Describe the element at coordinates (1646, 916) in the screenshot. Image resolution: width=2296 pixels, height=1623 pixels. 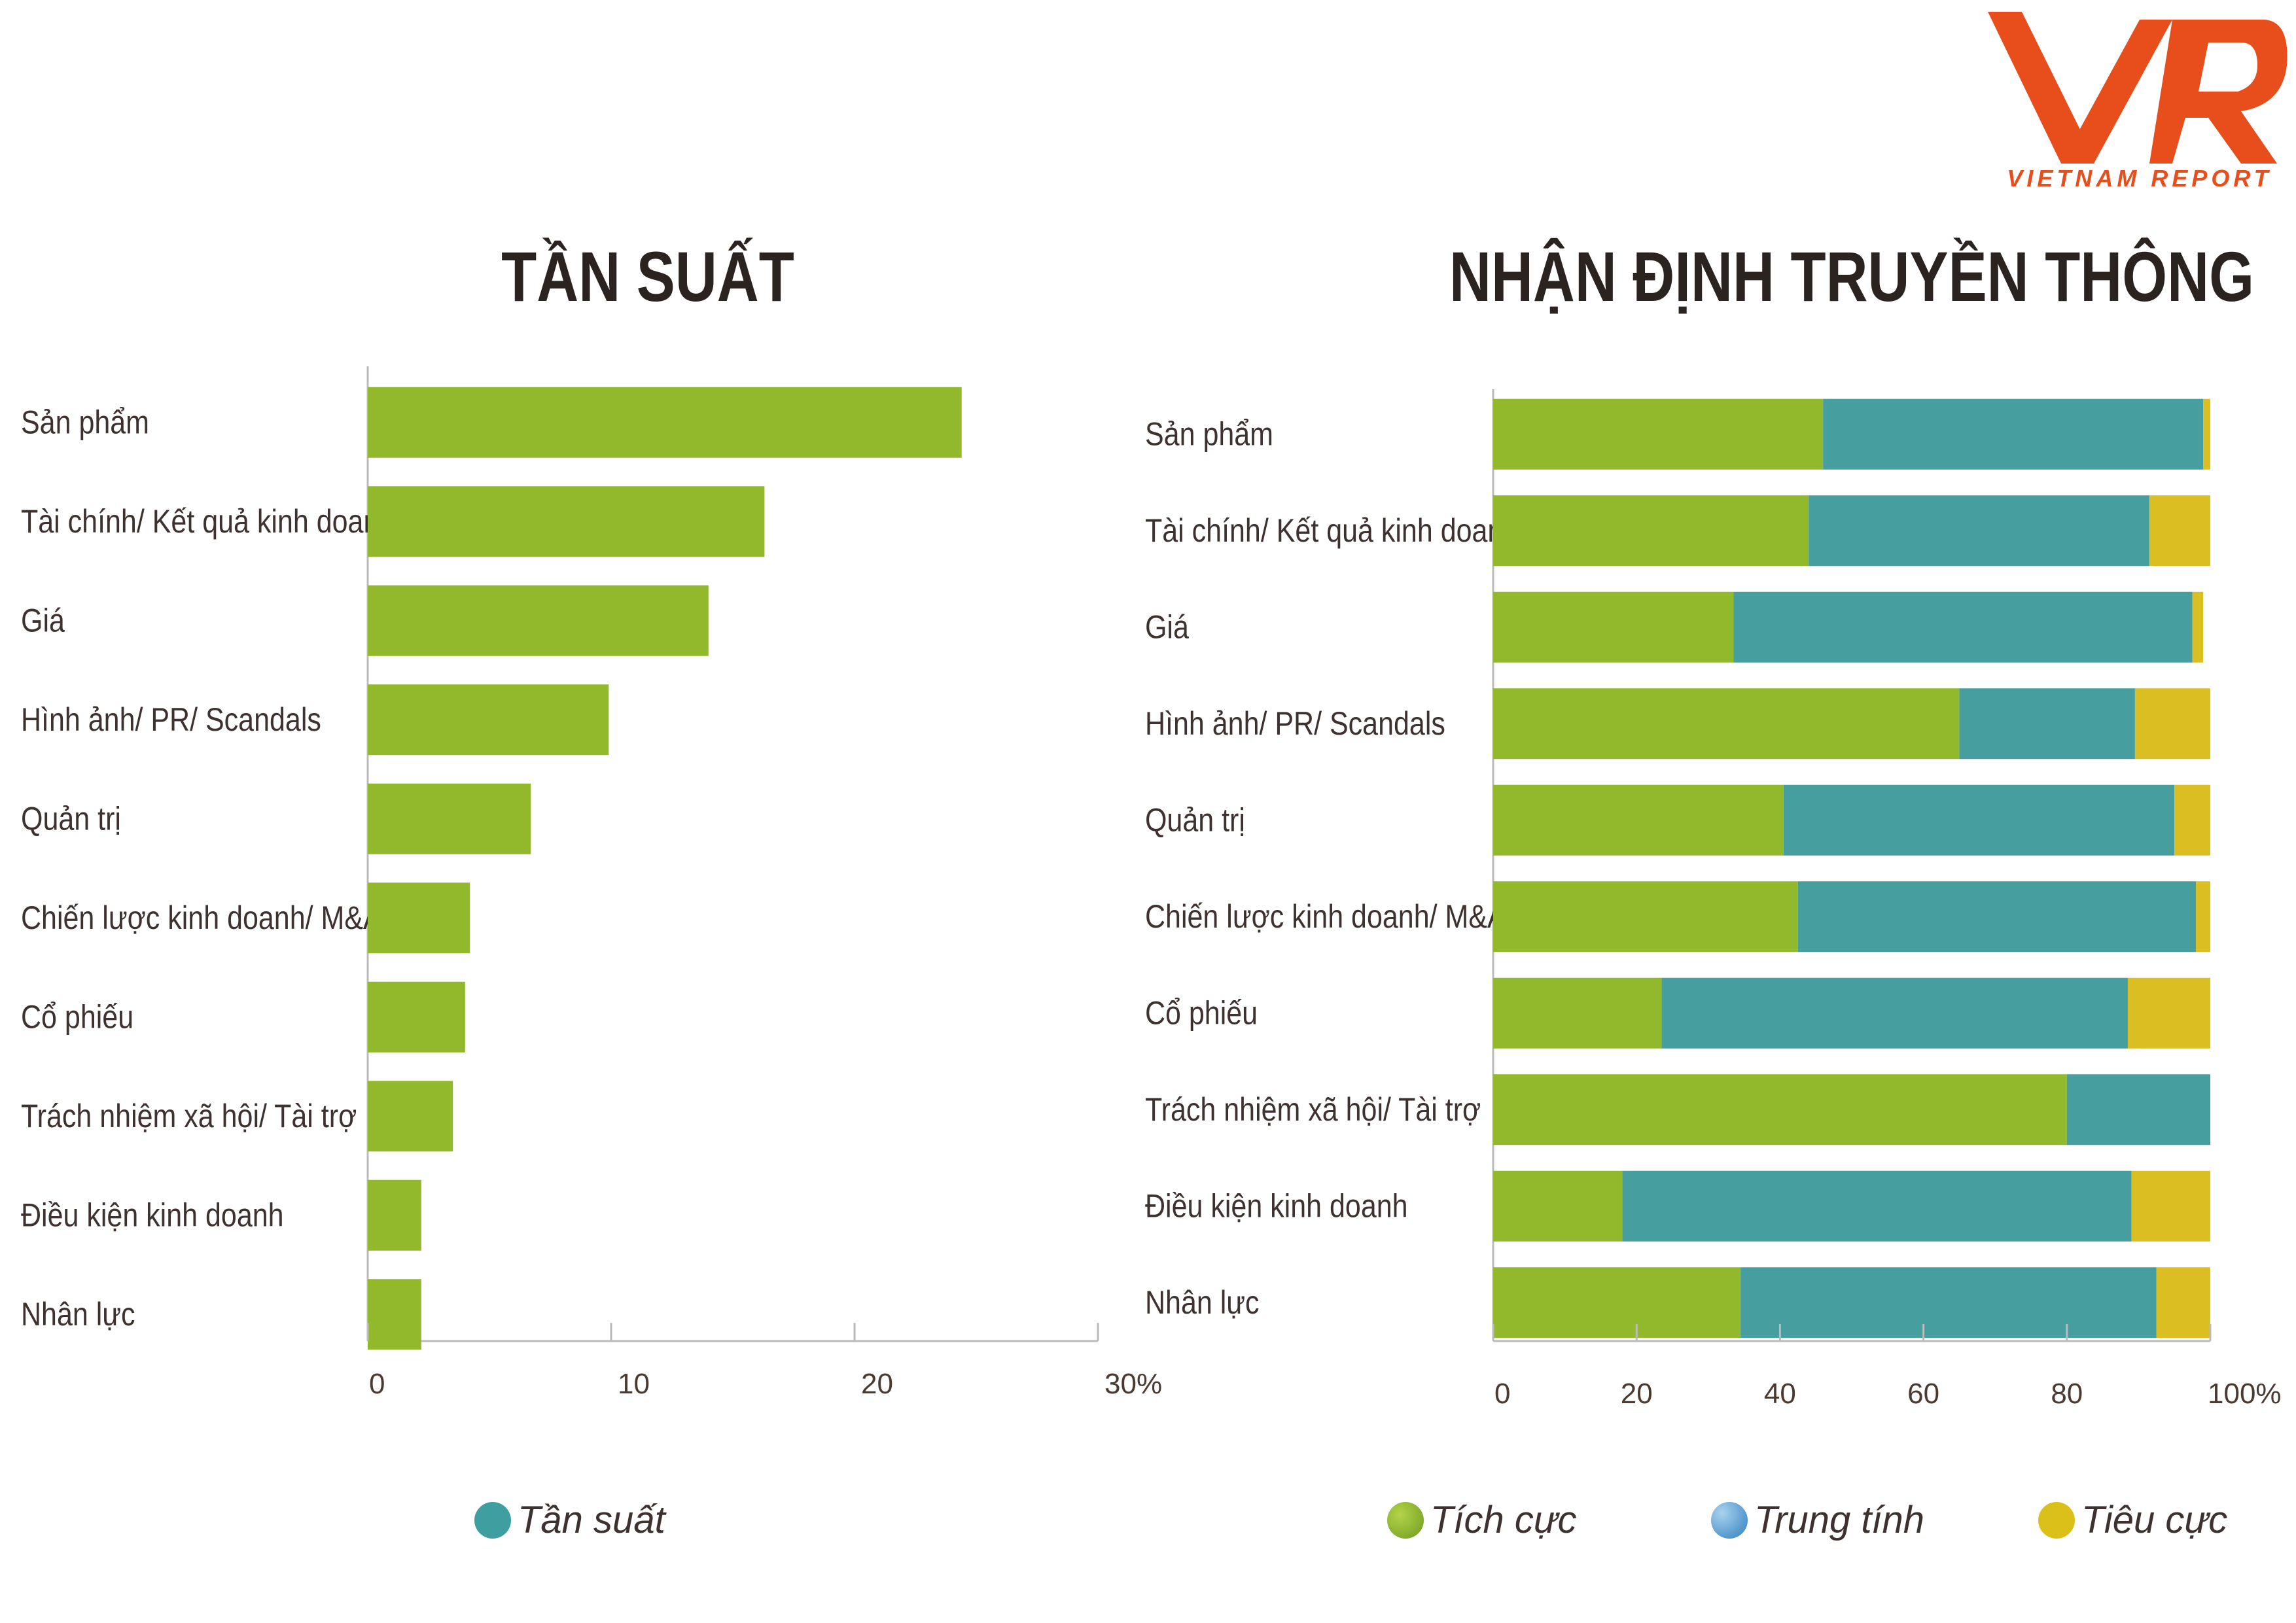
I see `bar-segment-tich-cuc-chien-luoc-kinh-doanh-m-a` at that location.